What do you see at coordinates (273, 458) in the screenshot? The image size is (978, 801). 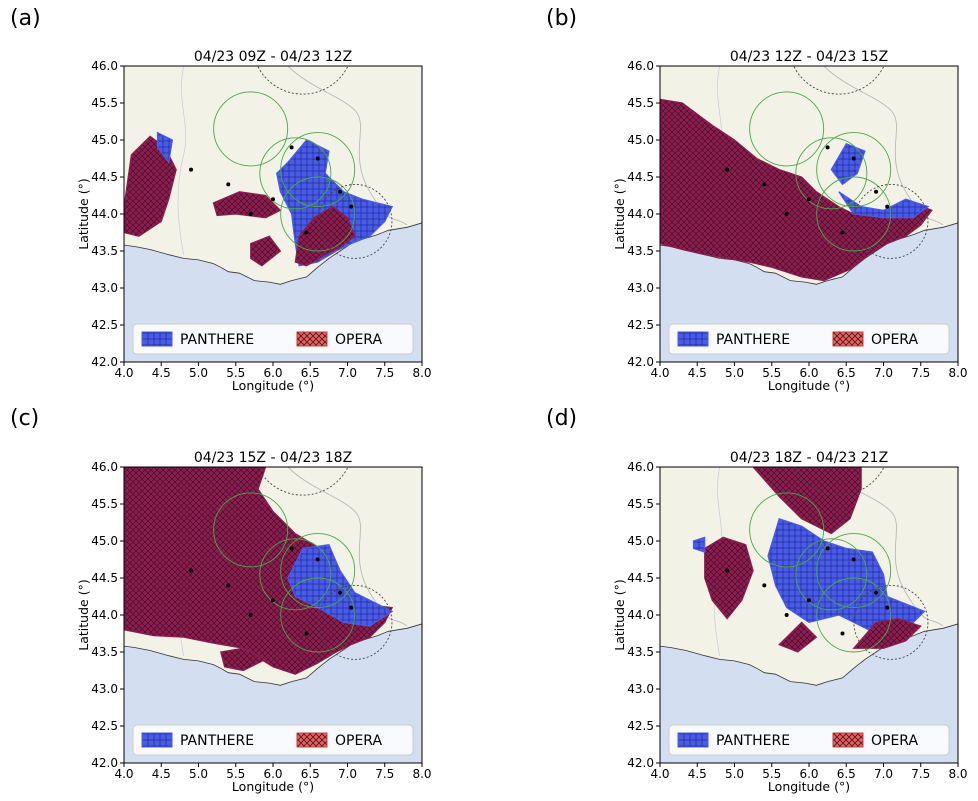 I see `panel-title: 04/23 15Z - 04/23 18Z` at bounding box center [273, 458].